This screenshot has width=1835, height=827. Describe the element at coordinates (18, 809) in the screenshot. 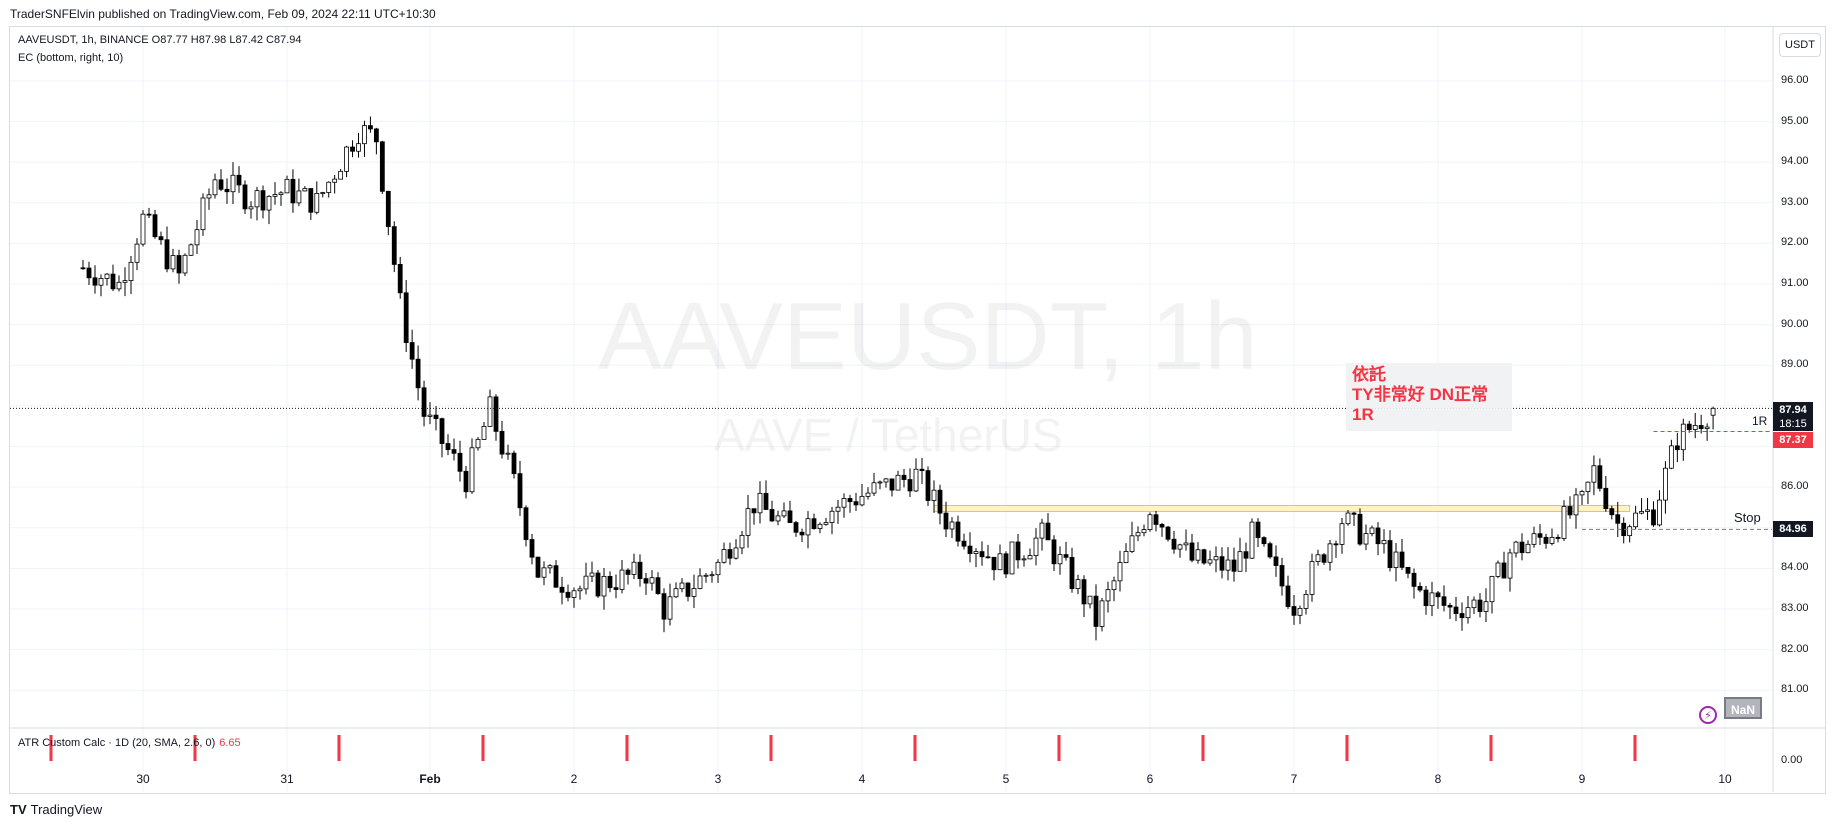

I see `tv-logo-icon: TV` at that location.